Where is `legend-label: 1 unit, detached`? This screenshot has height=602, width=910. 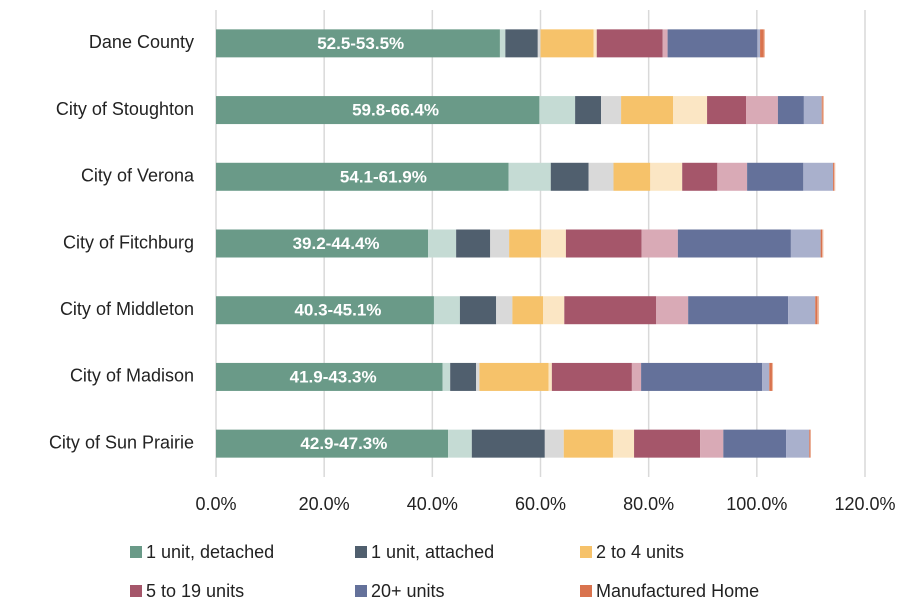 legend-label: 1 unit, detached is located at coordinates (210, 552).